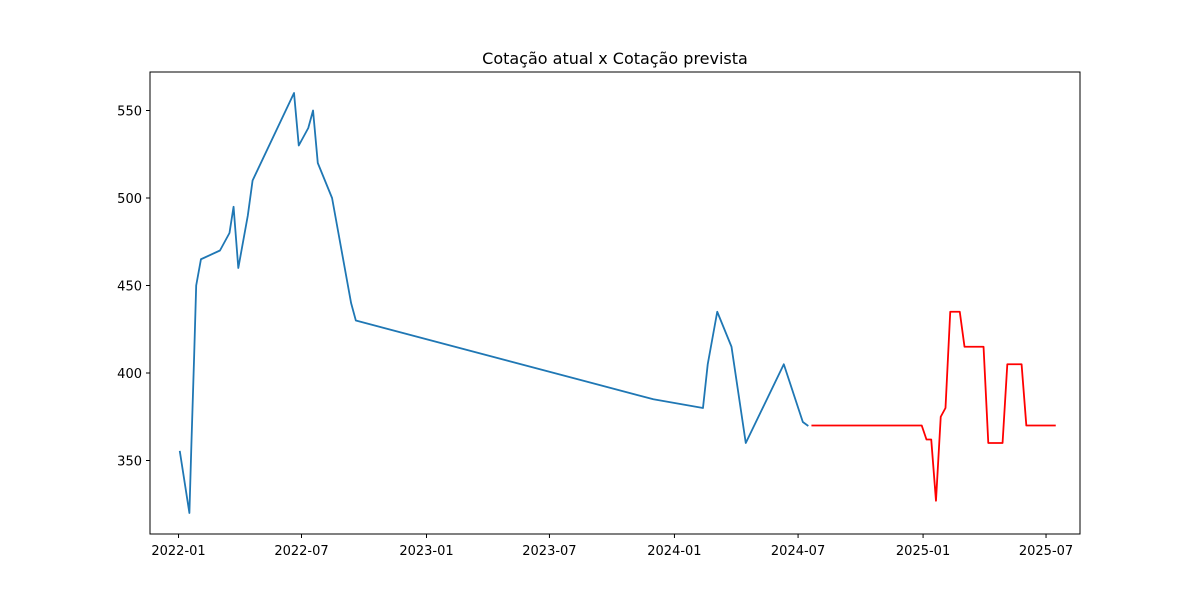  I want to click on chart-title: Cotação atual x Cotação prevista, so click(615, 58).